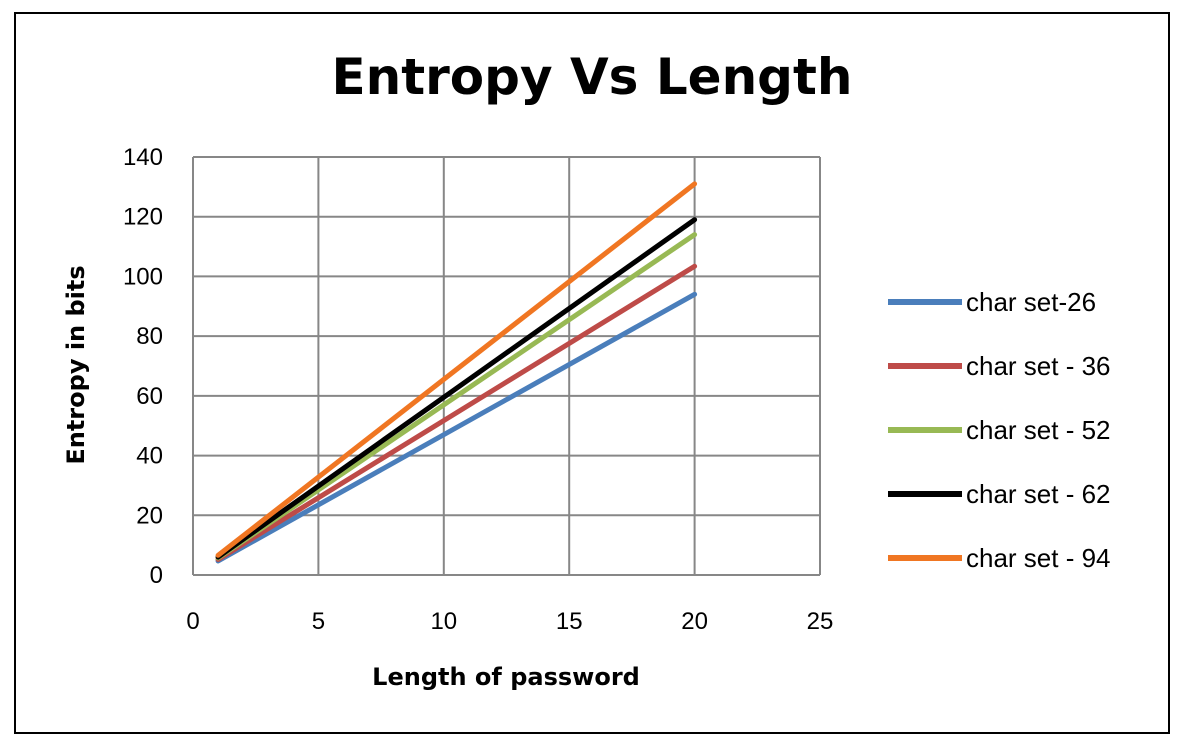 Image resolution: width=1190 pixels, height=752 pixels. What do you see at coordinates (318, 621) in the screenshot?
I see `x-tick-label: 5` at bounding box center [318, 621].